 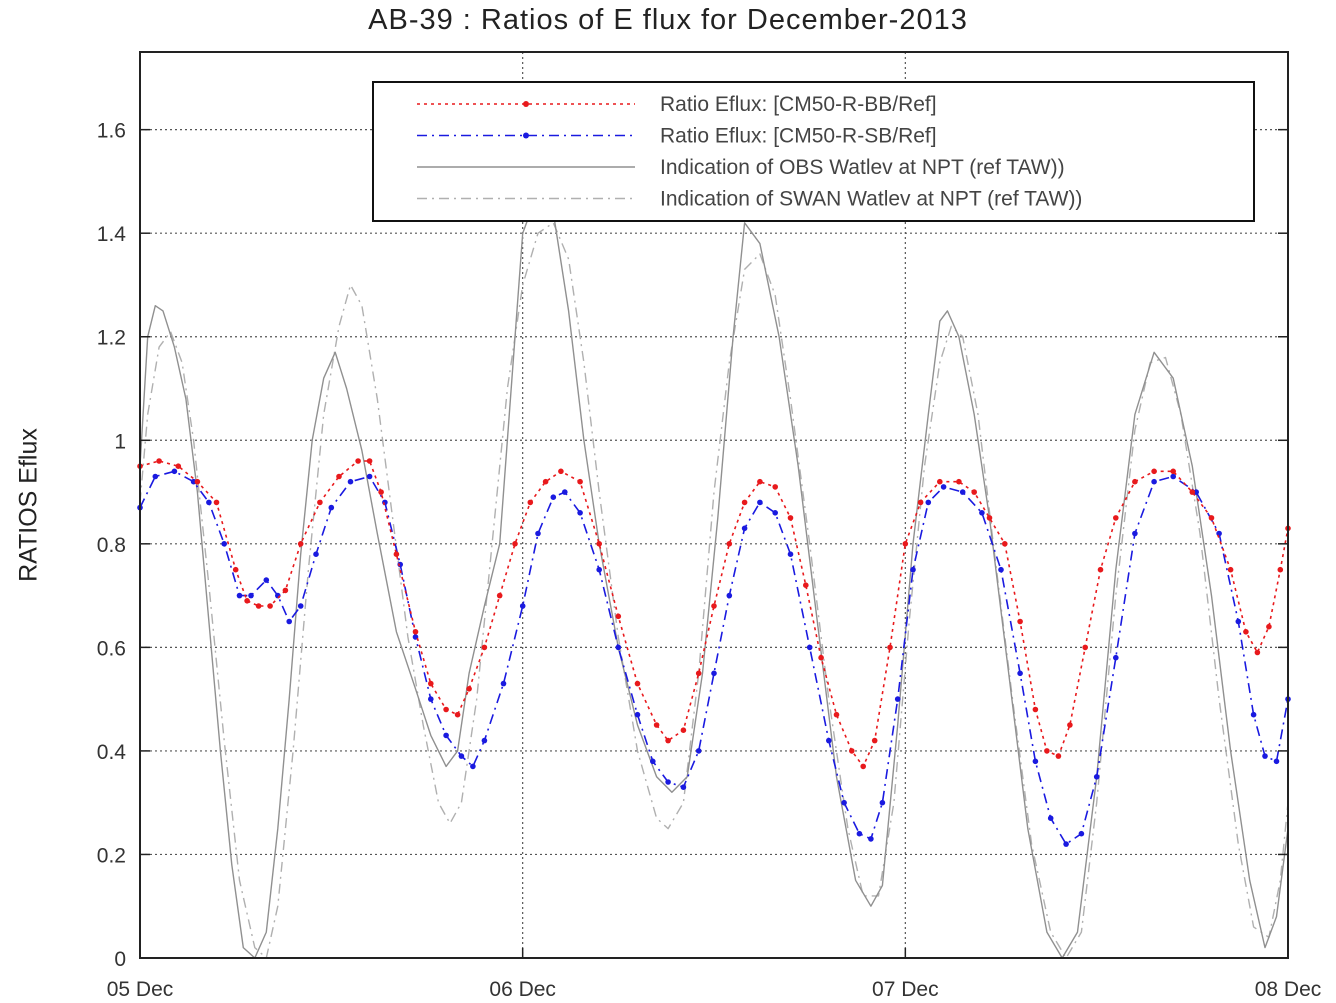 I want to click on y-tick-label: 1.4, so click(x=112, y=234).